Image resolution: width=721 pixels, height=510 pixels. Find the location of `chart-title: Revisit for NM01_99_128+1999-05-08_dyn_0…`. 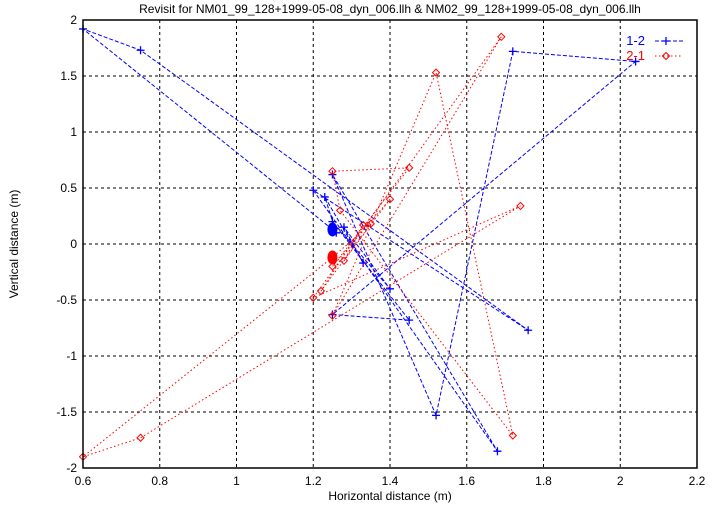

chart-title: Revisit for NM01_99_128+1999-05-08_dyn_0… is located at coordinates (390, 9).